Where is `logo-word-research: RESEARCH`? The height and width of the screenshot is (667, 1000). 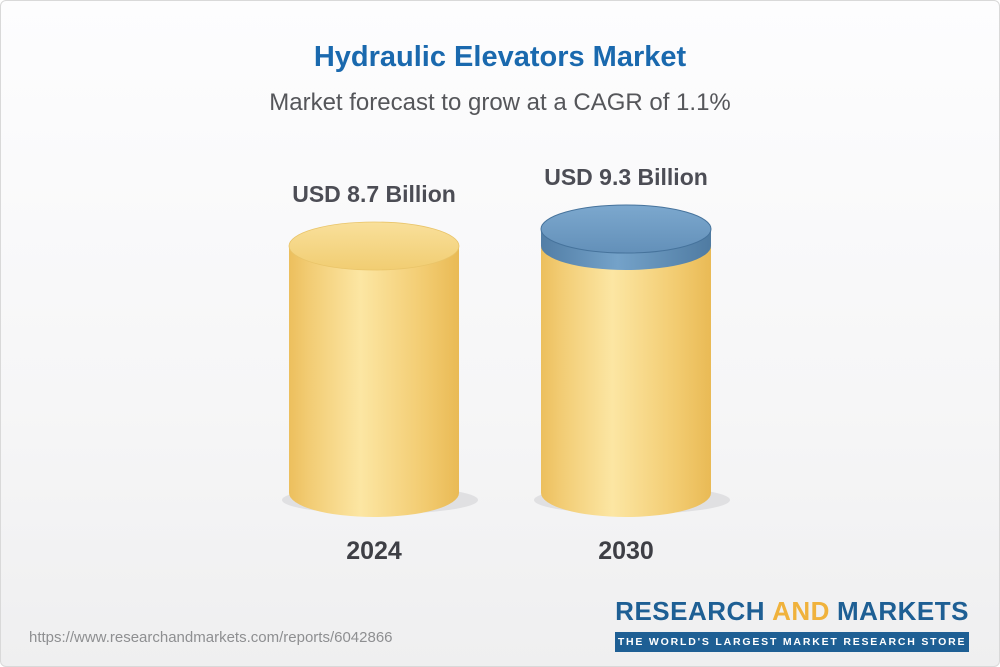 logo-word-research: RESEARCH is located at coordinates (690, 611).